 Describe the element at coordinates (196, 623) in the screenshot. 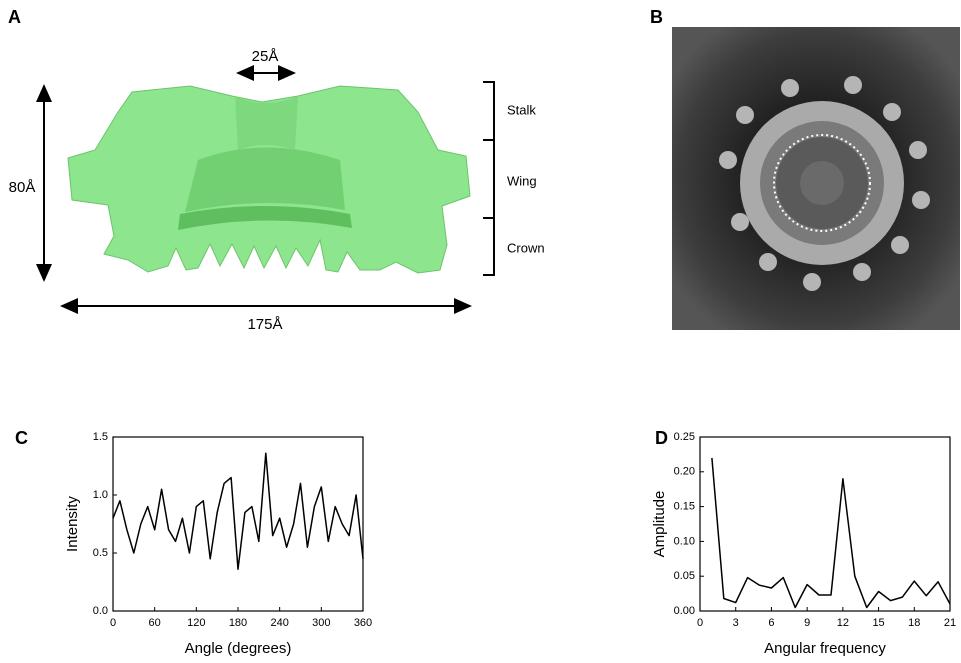

I see `x-tick-label: 120` at that location.